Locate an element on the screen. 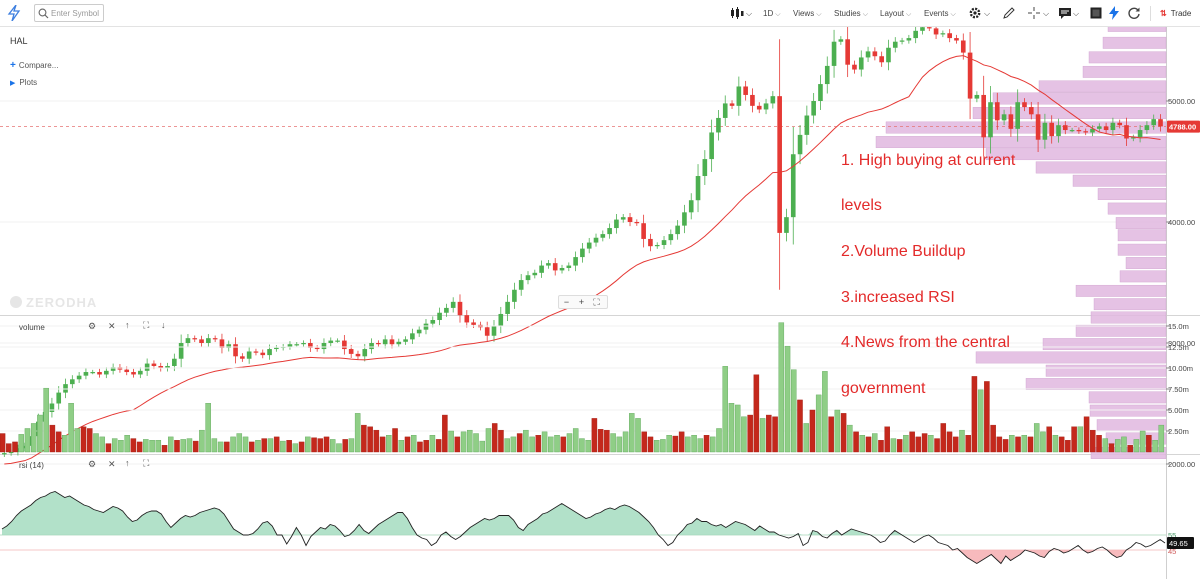 Image resolution: width=1200 pixels, height=579 pixels. events-menu: Events ⌵ is located at coordinates (940, 13).